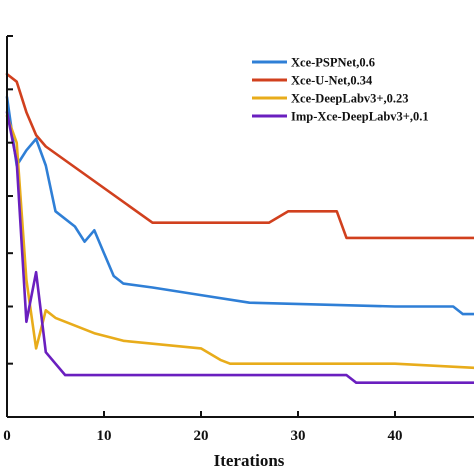 The image size is (474, 474). What do you see at coordinates (350, 99) in the screenshot?
I see `legend-label: Xce-DeepLabv3+,0.23` at bounding box center [350, 99].